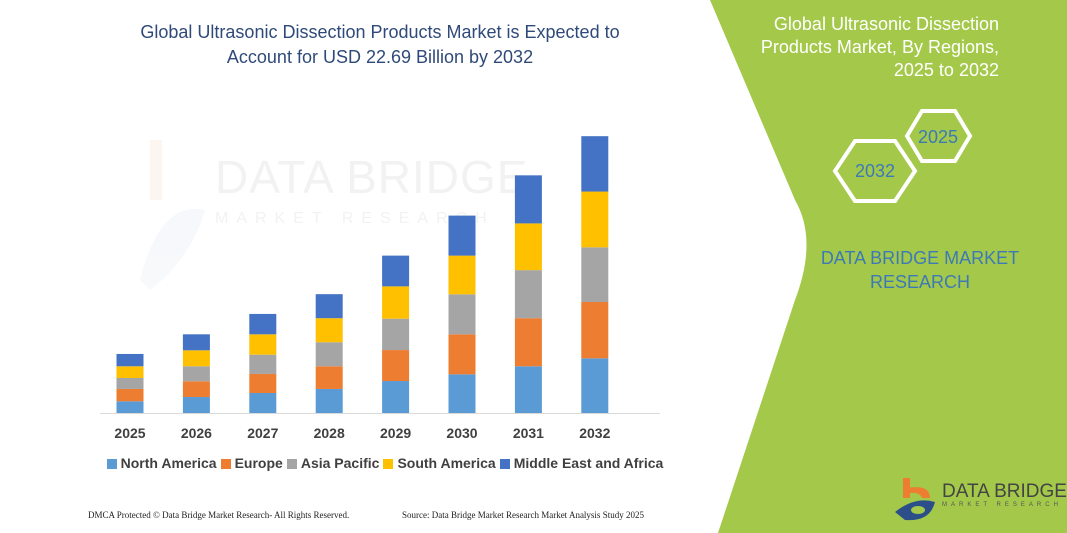 Image resolution: width=1067 pixels, height=533 pixels. Describe the element at coordinates (528, 342) in the screenshot. I see `bar-segment-2031-europe` at that location.